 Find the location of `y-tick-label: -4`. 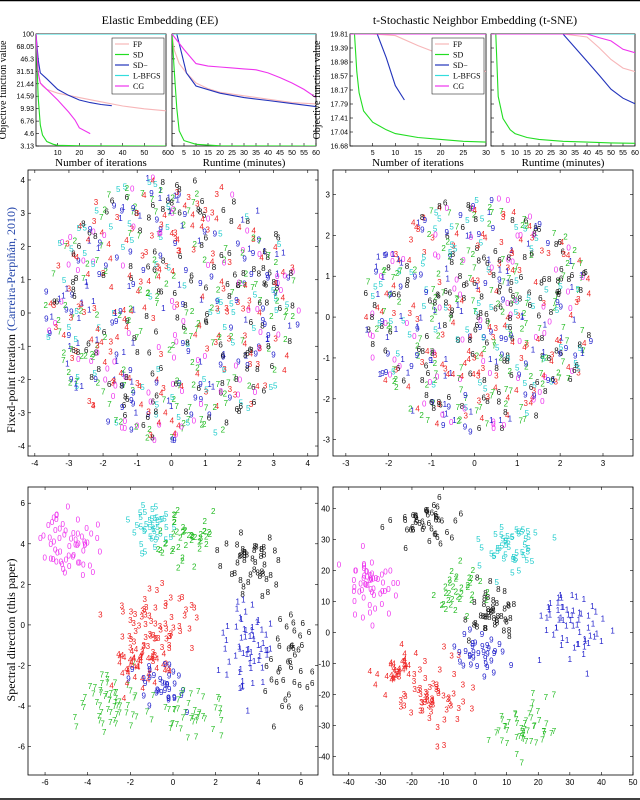

y-tick-label: -4 is located at coordinates (22, 706).